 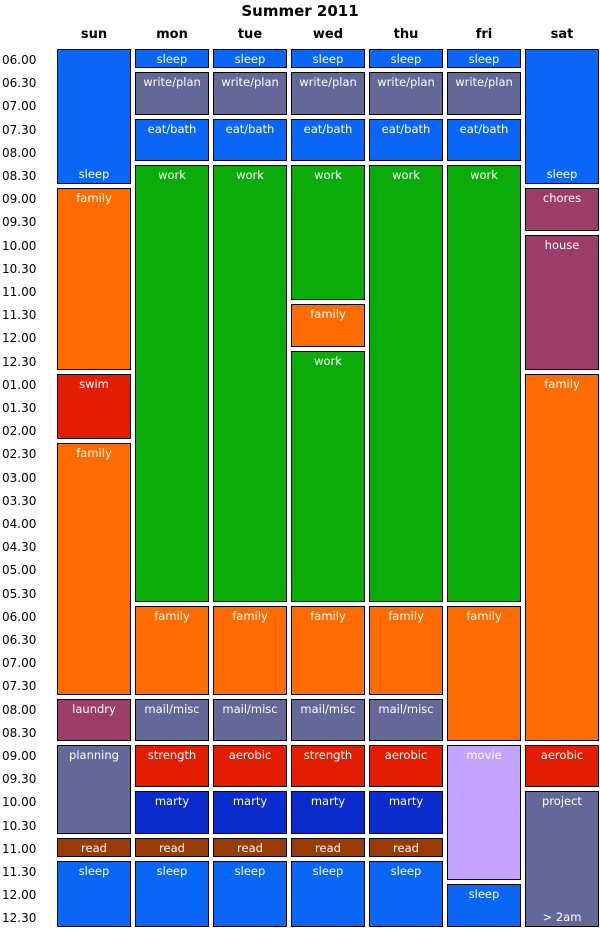 What do you see at coordinates (19, 872) in the screenshot?
I see `time-label: 11.30` at bounding box center [19, 872].